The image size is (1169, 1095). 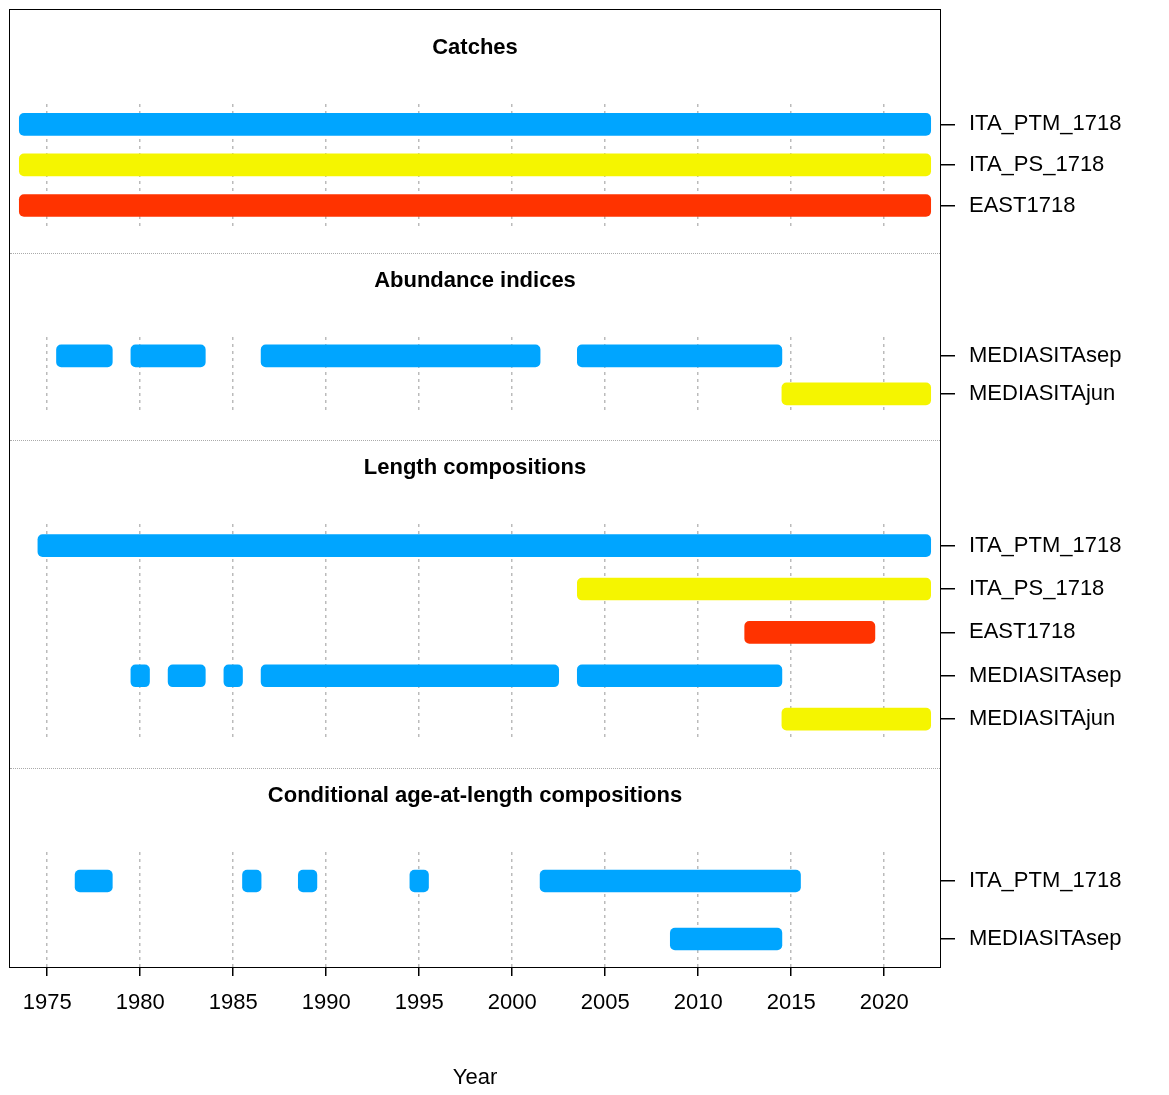 What do you see at coordinates (698, 1002) in the screenshot?
I see `x-tick-label: 2010` at bounding box center [698, 1002].